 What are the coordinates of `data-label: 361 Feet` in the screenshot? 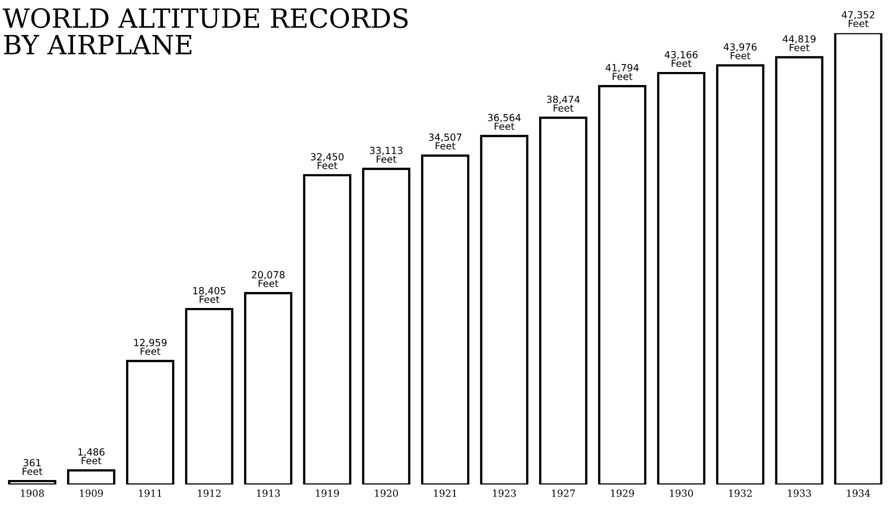 It's located at (32, 467).